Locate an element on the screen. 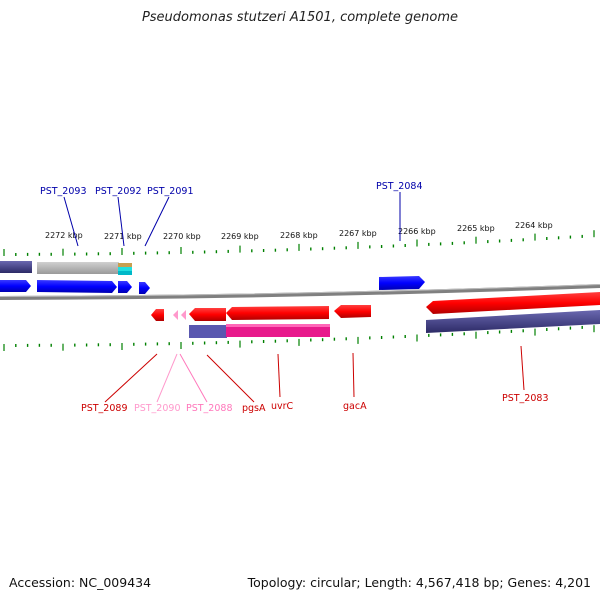  scale-label: 2268 kbp is located at coordinates (299, 235).